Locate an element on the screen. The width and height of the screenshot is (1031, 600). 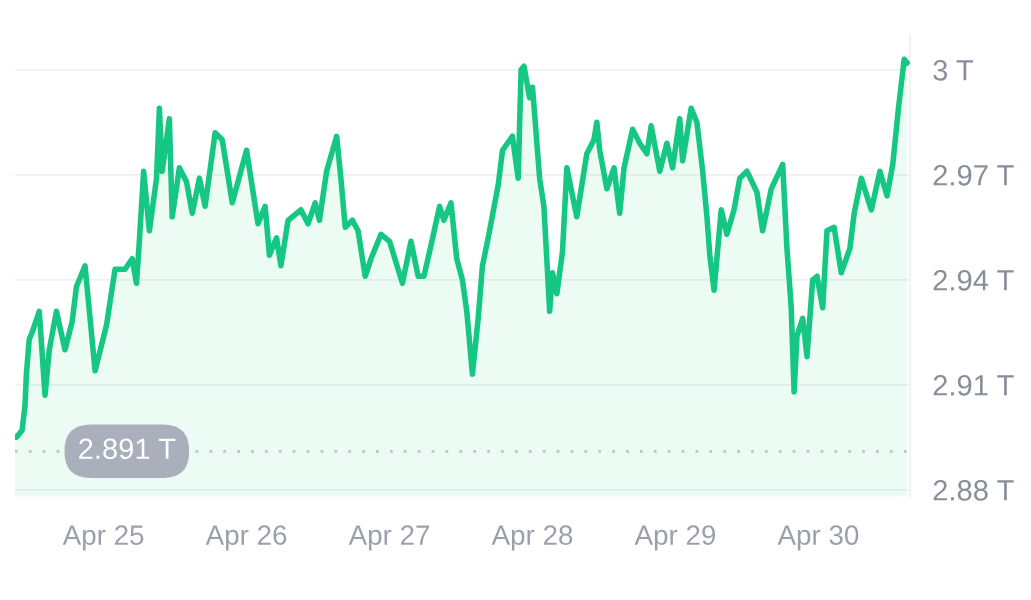
y-tick-label: 2.91 T is located at coordinates (973, 385).